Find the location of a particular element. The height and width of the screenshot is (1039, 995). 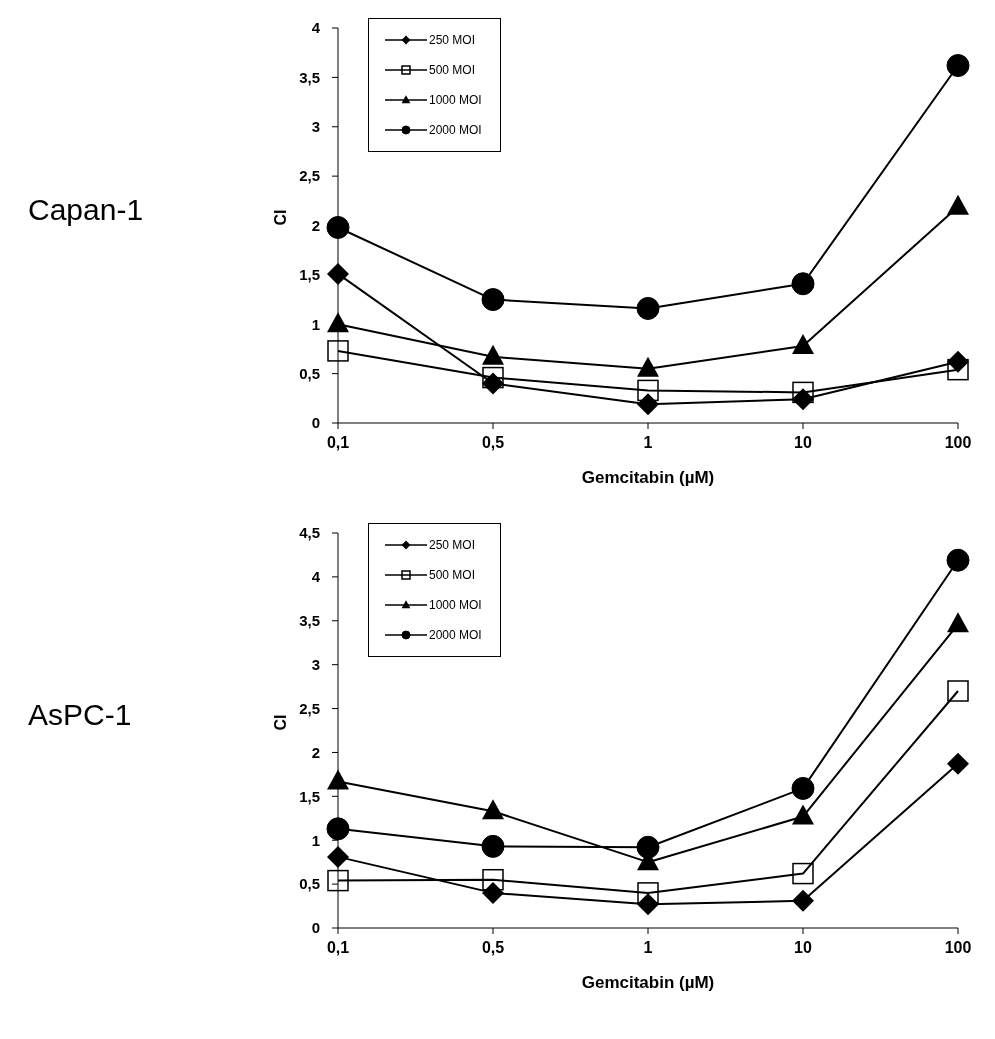

text: AsPC-1 is located at coordinates (80, 715).